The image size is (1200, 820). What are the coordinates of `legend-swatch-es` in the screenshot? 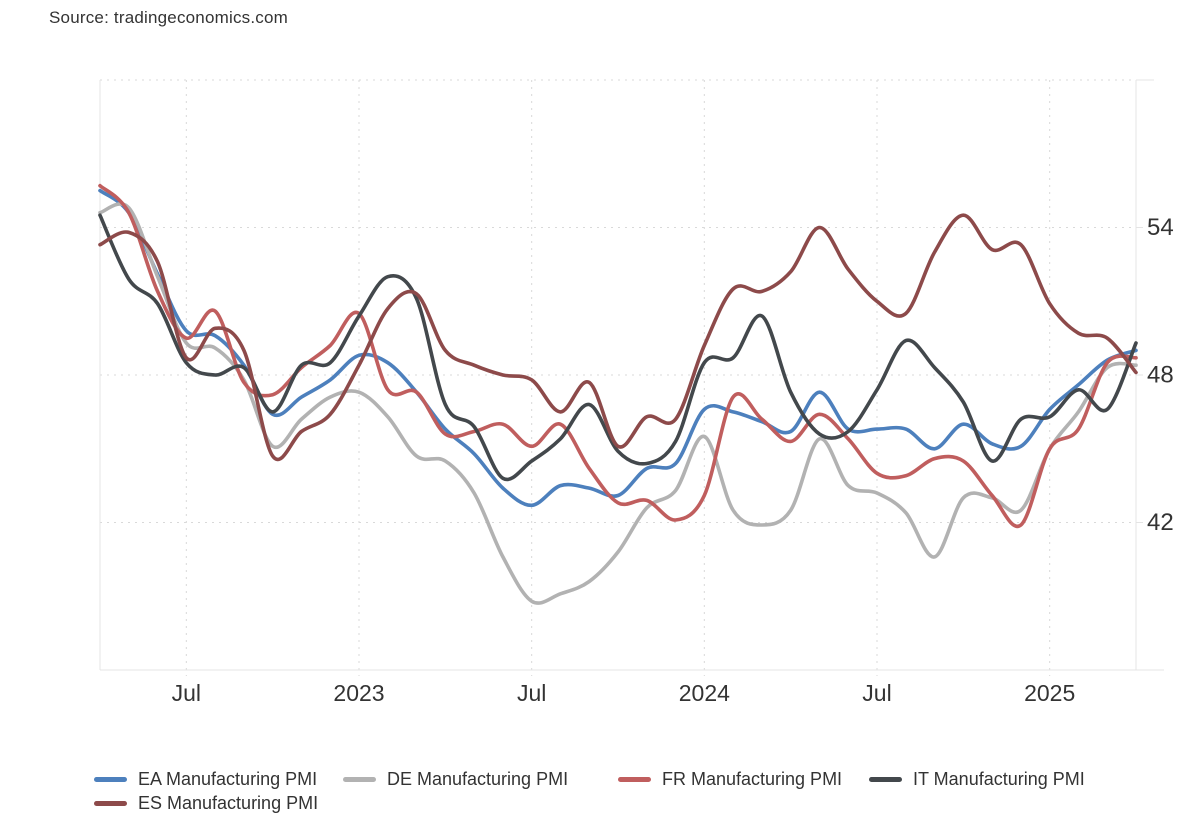 It's located at (110, 803).